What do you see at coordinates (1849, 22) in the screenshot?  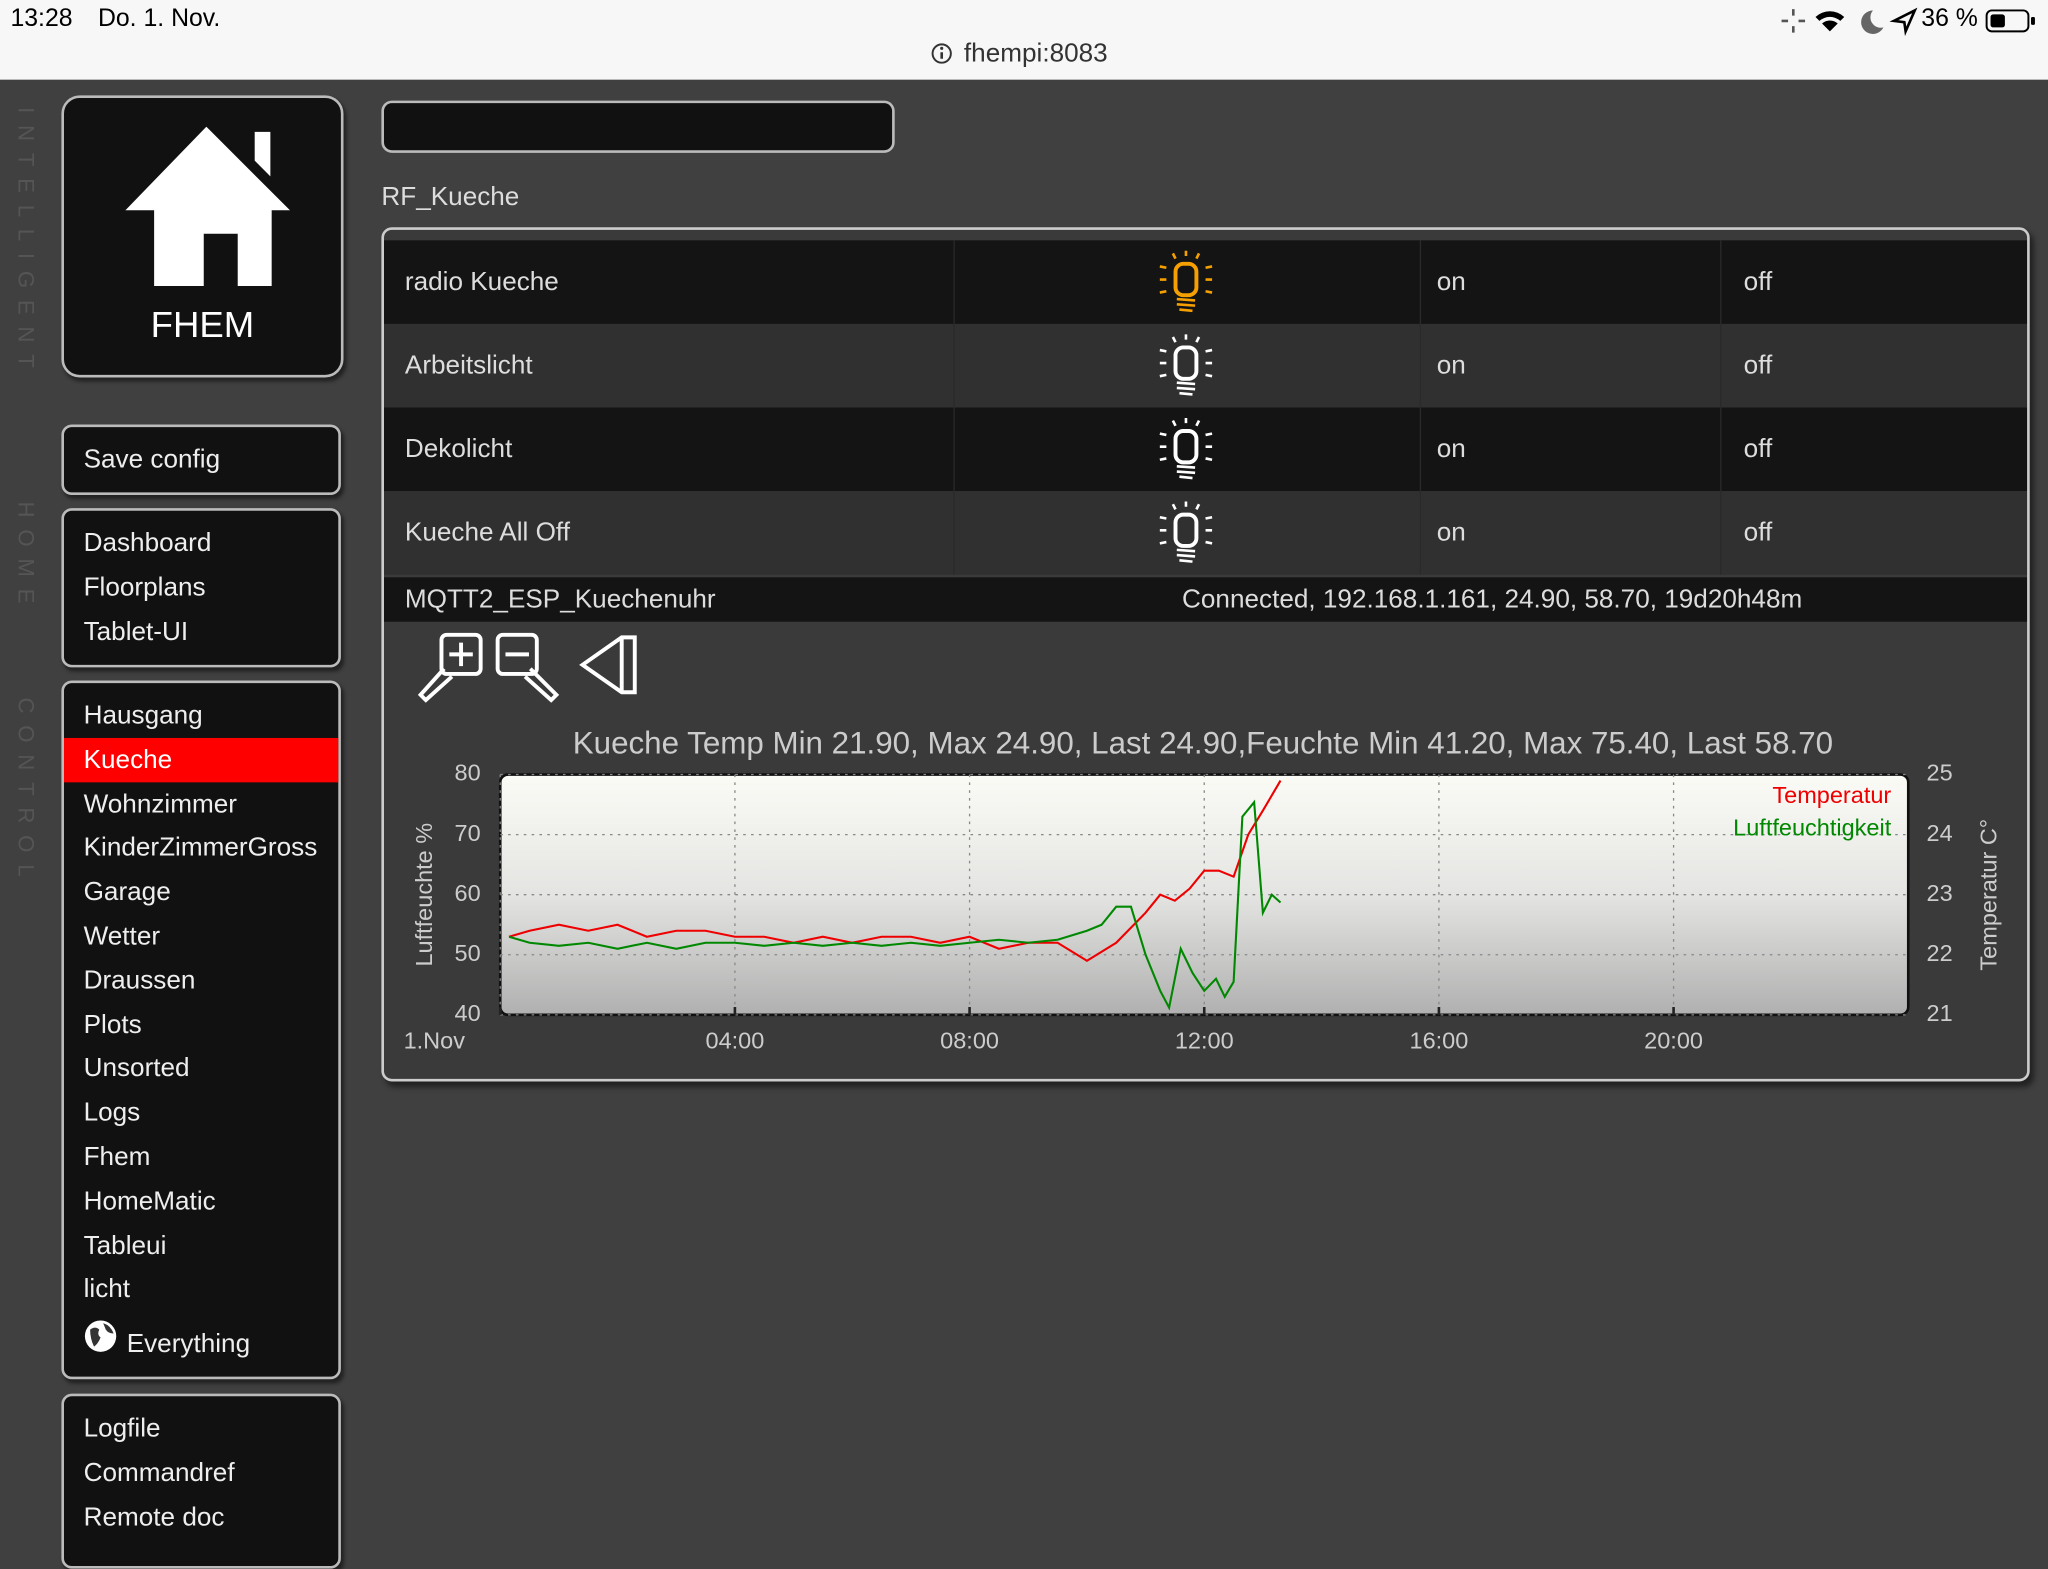 I see `status-icons` at bounding box center [1849, 22].